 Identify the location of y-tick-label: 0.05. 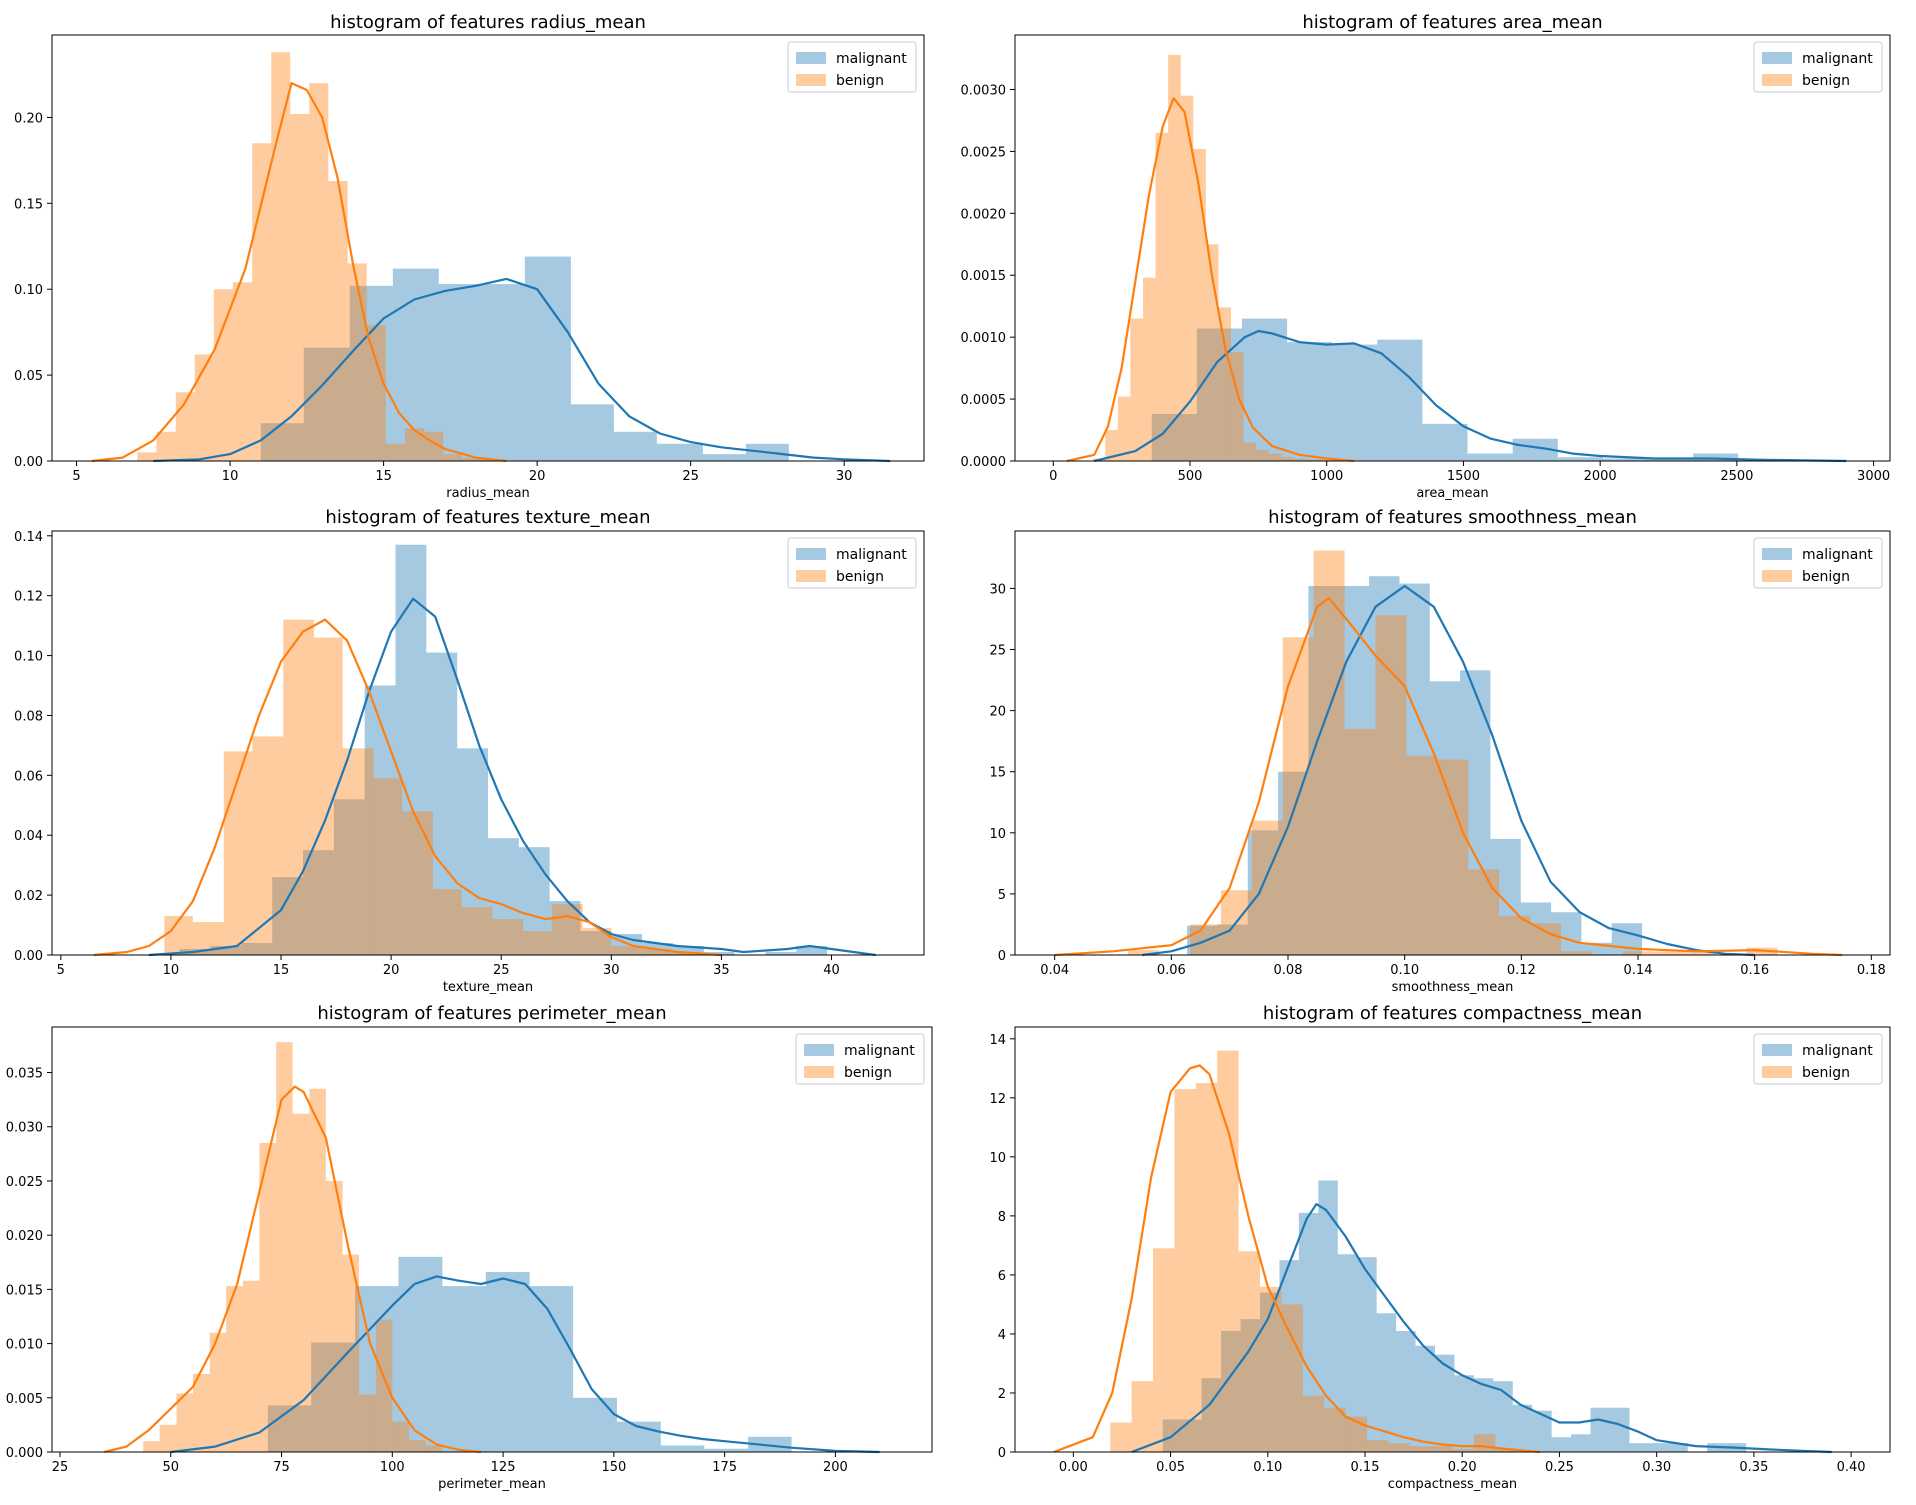
(28, 376).